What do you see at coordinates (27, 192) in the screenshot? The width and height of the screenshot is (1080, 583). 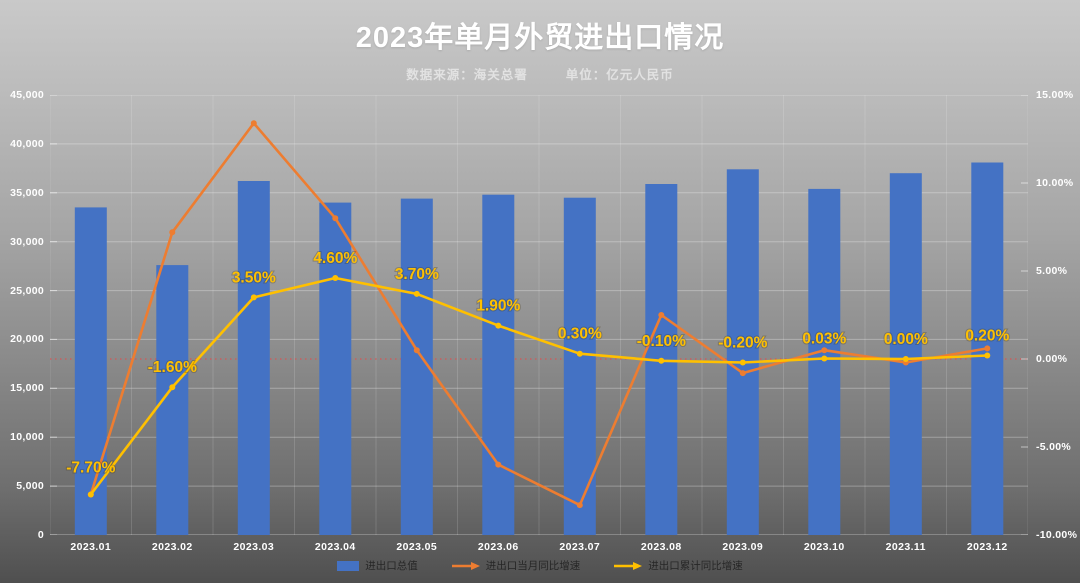 I see `left-axis-tick-label: 35,000` at bounding box center [27, 192].